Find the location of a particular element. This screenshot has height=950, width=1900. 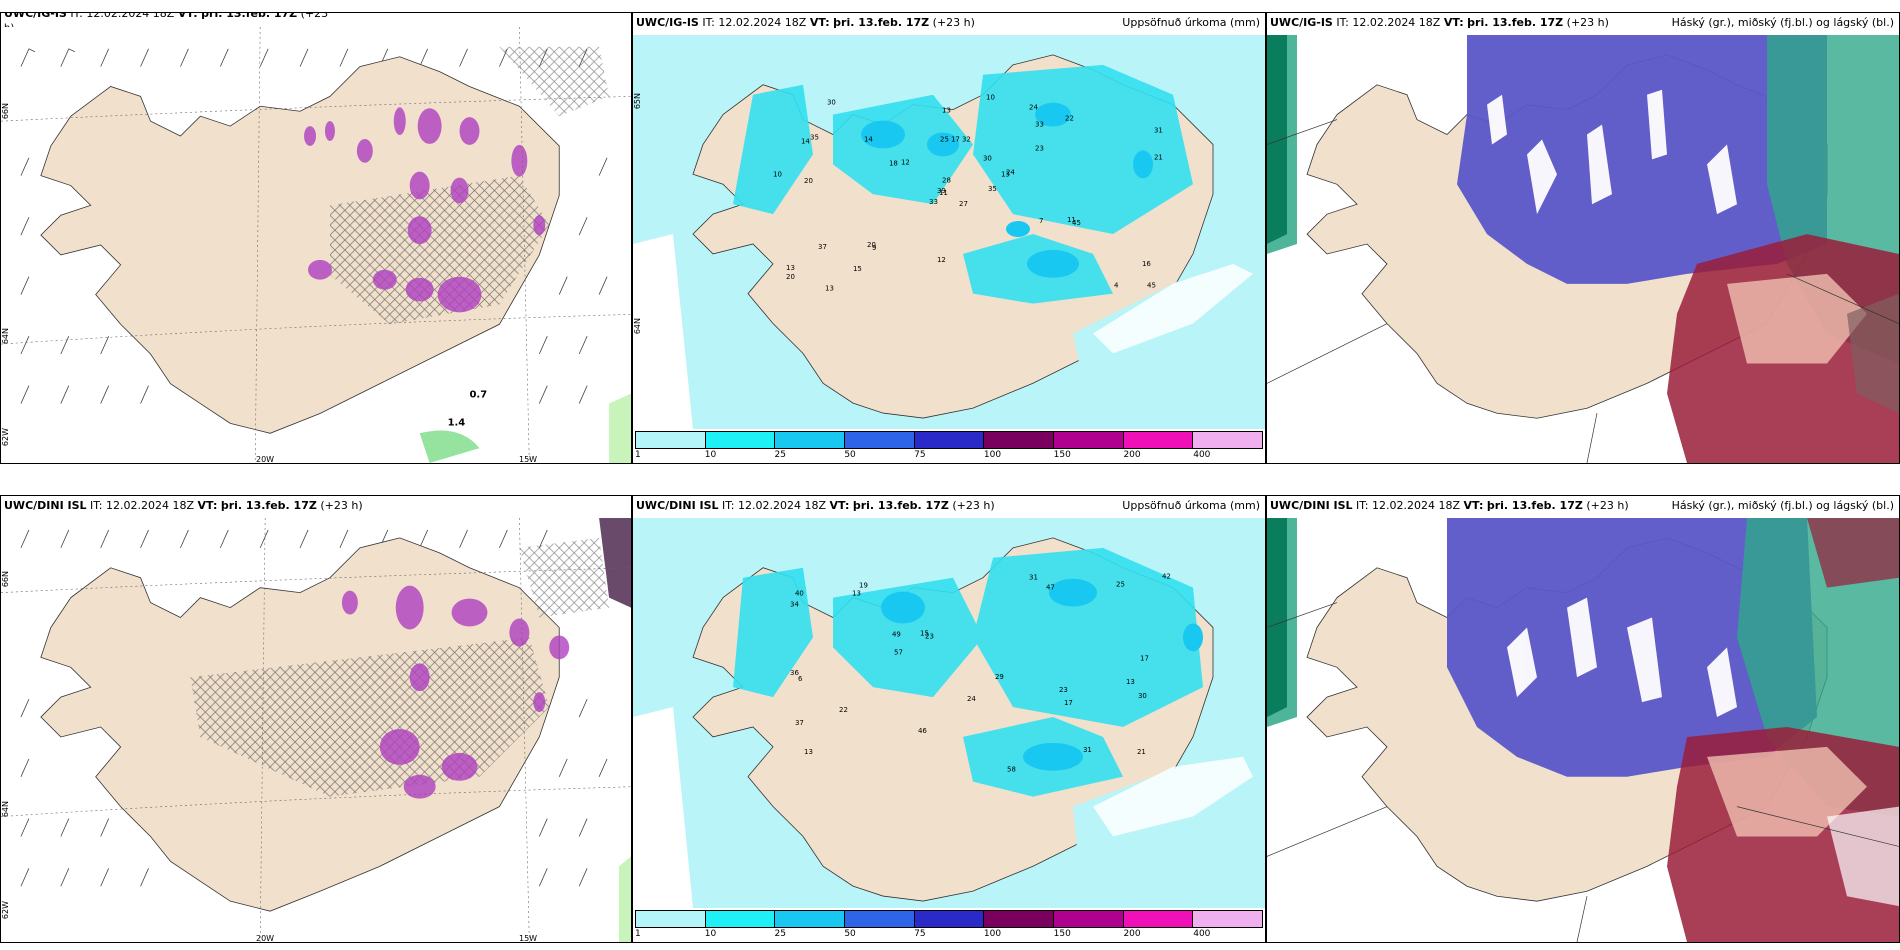

precip-value: 33 is located at coordinates (1039, 125).